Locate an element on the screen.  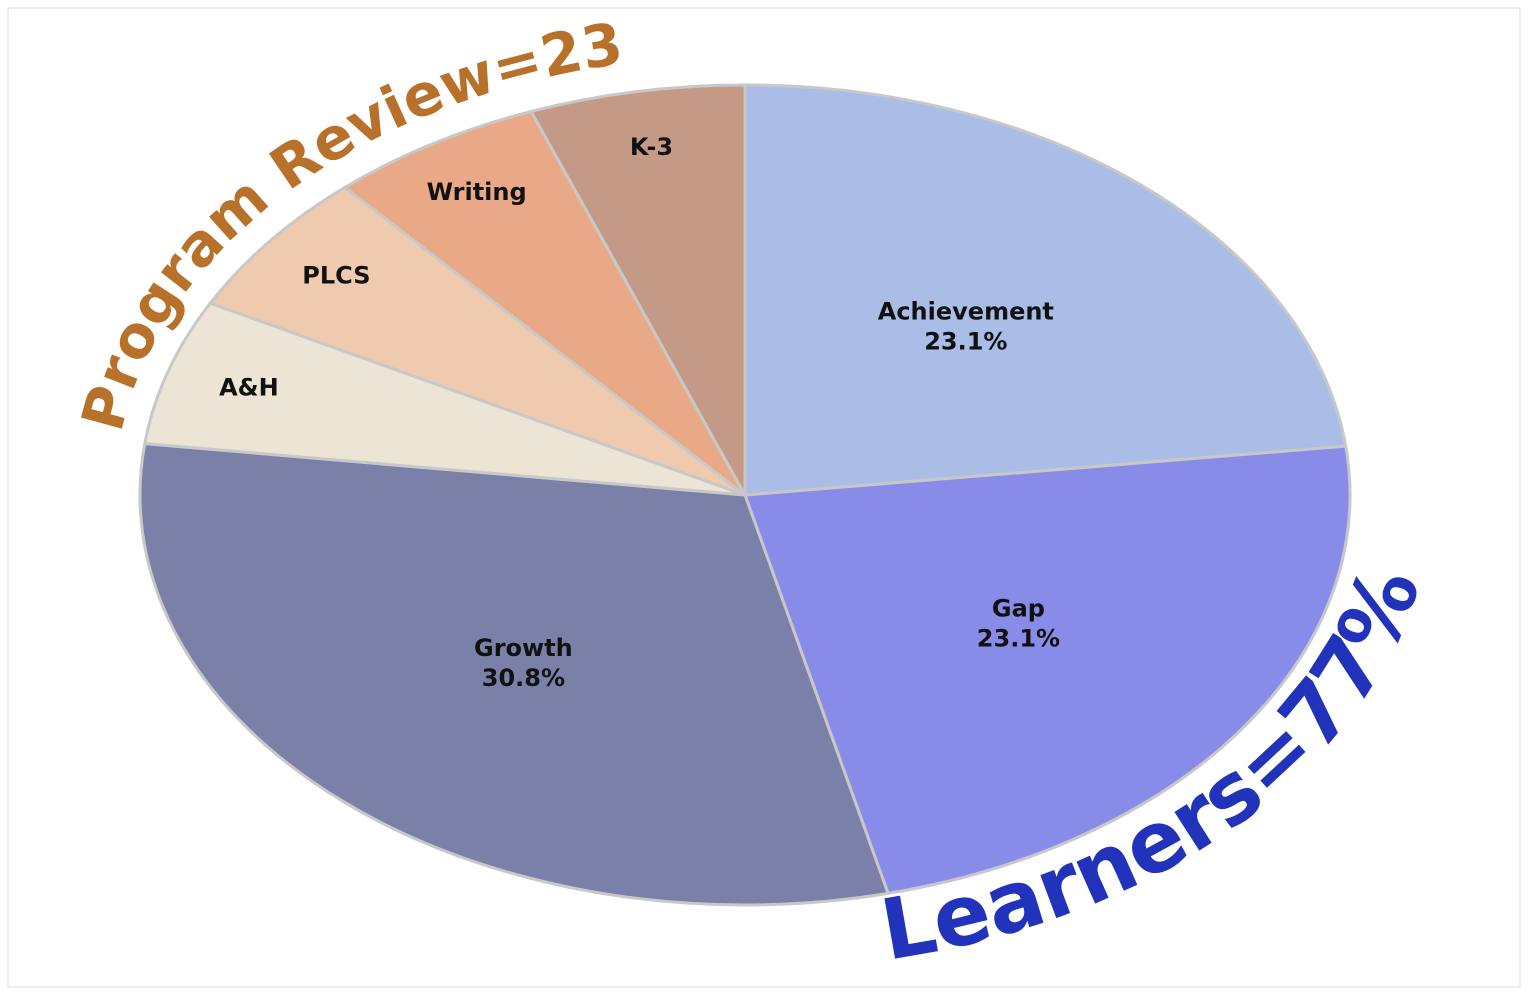
slice-label: A&H is located at coordinates (249, 388).